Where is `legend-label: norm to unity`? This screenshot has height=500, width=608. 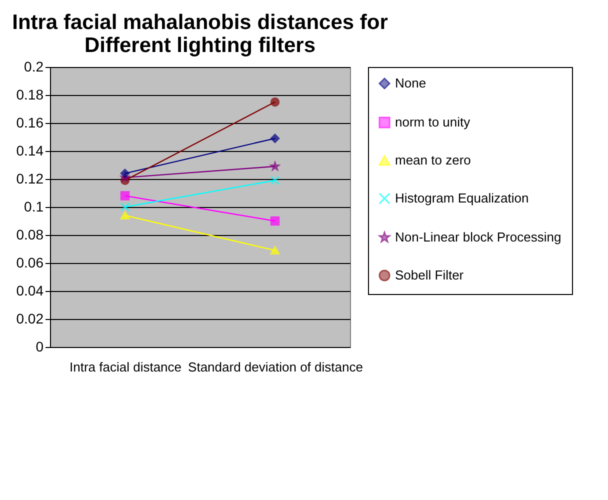 legend-label: norm to unity is located at coordinates (433, 122).